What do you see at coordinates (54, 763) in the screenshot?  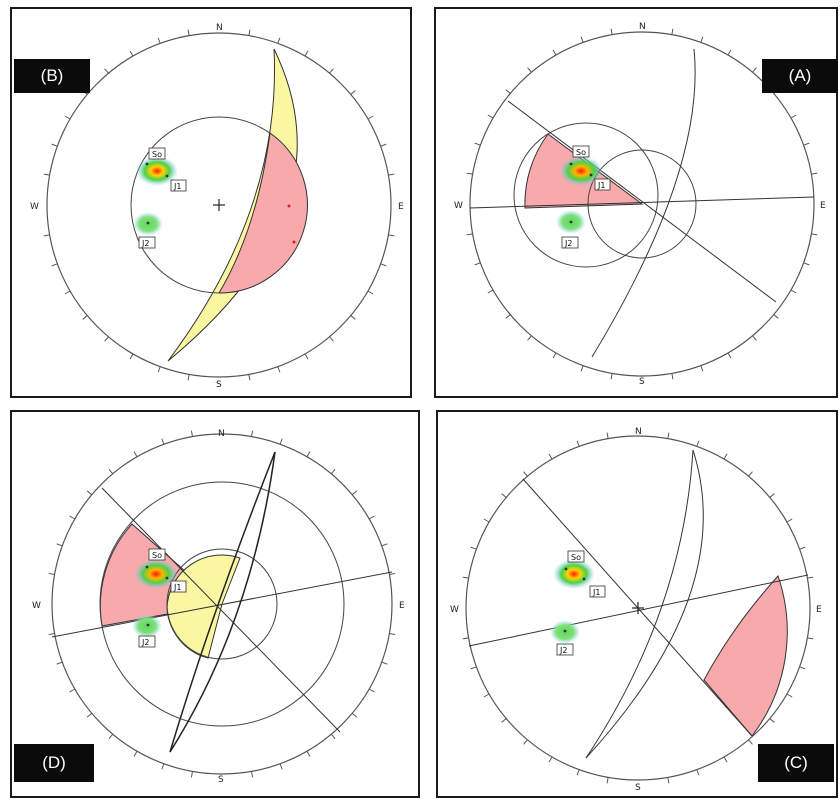 I see `panel-label-d: (D)` at bounding box center [54, 763].